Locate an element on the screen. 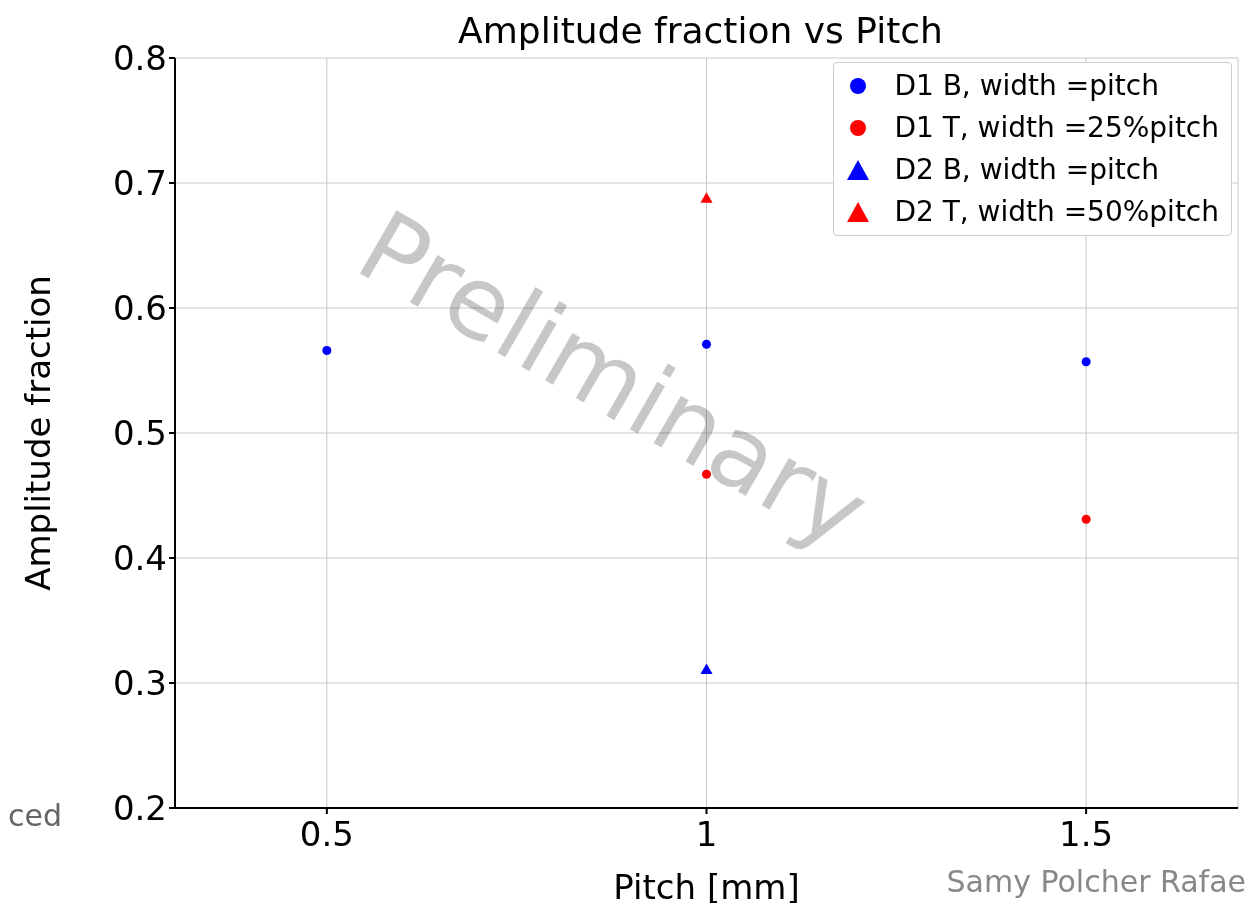  y-tick-label: 0.5 is located at coordinates (139, 433).